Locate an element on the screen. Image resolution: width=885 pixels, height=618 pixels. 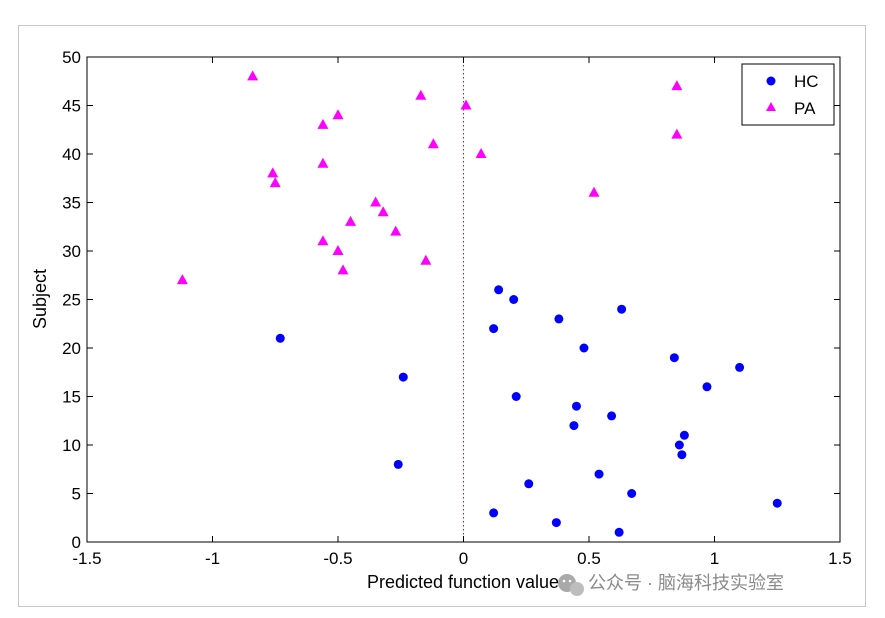
x-tick-label: 0 is located at coordinates (463, 558).